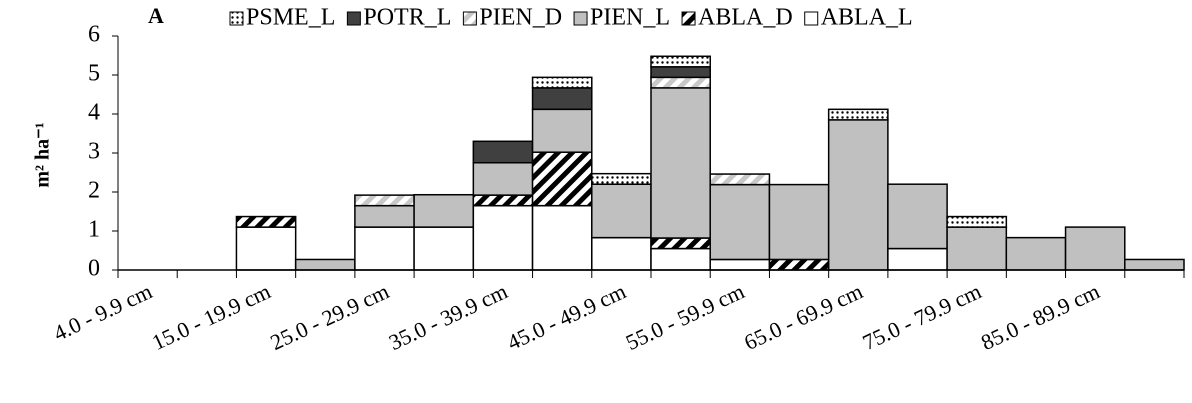  What do you see at coordinates (156, 15) in the screenshot?
I see `annotation: A` at bounding box center [156, 15].